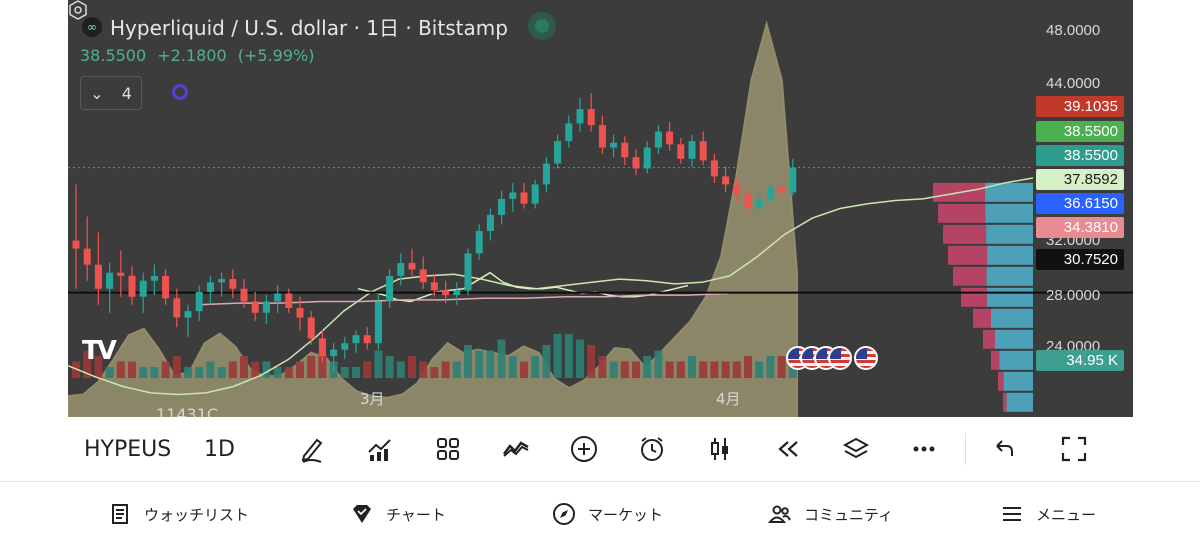 This screenshot has width=1200, height=556. What do you see at coordinates (516, 449) in the screenshot?
I see `compare-button` at bounding box center [516, 449].